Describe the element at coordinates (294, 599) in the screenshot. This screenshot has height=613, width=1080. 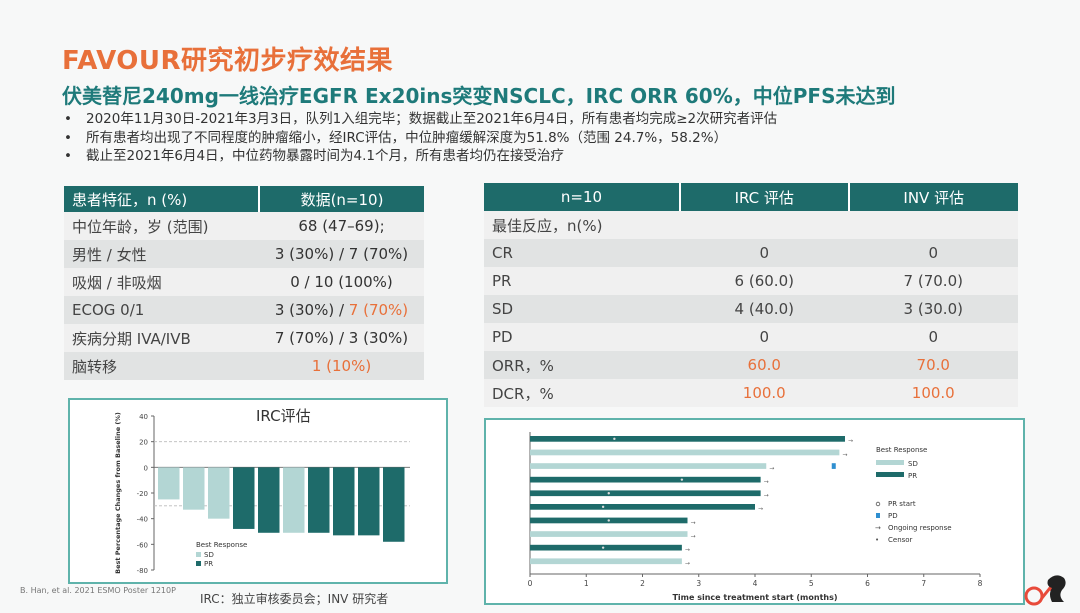
I see `abbreviation-note: IRC：独立审核委员会；INV 研究者` at that location.